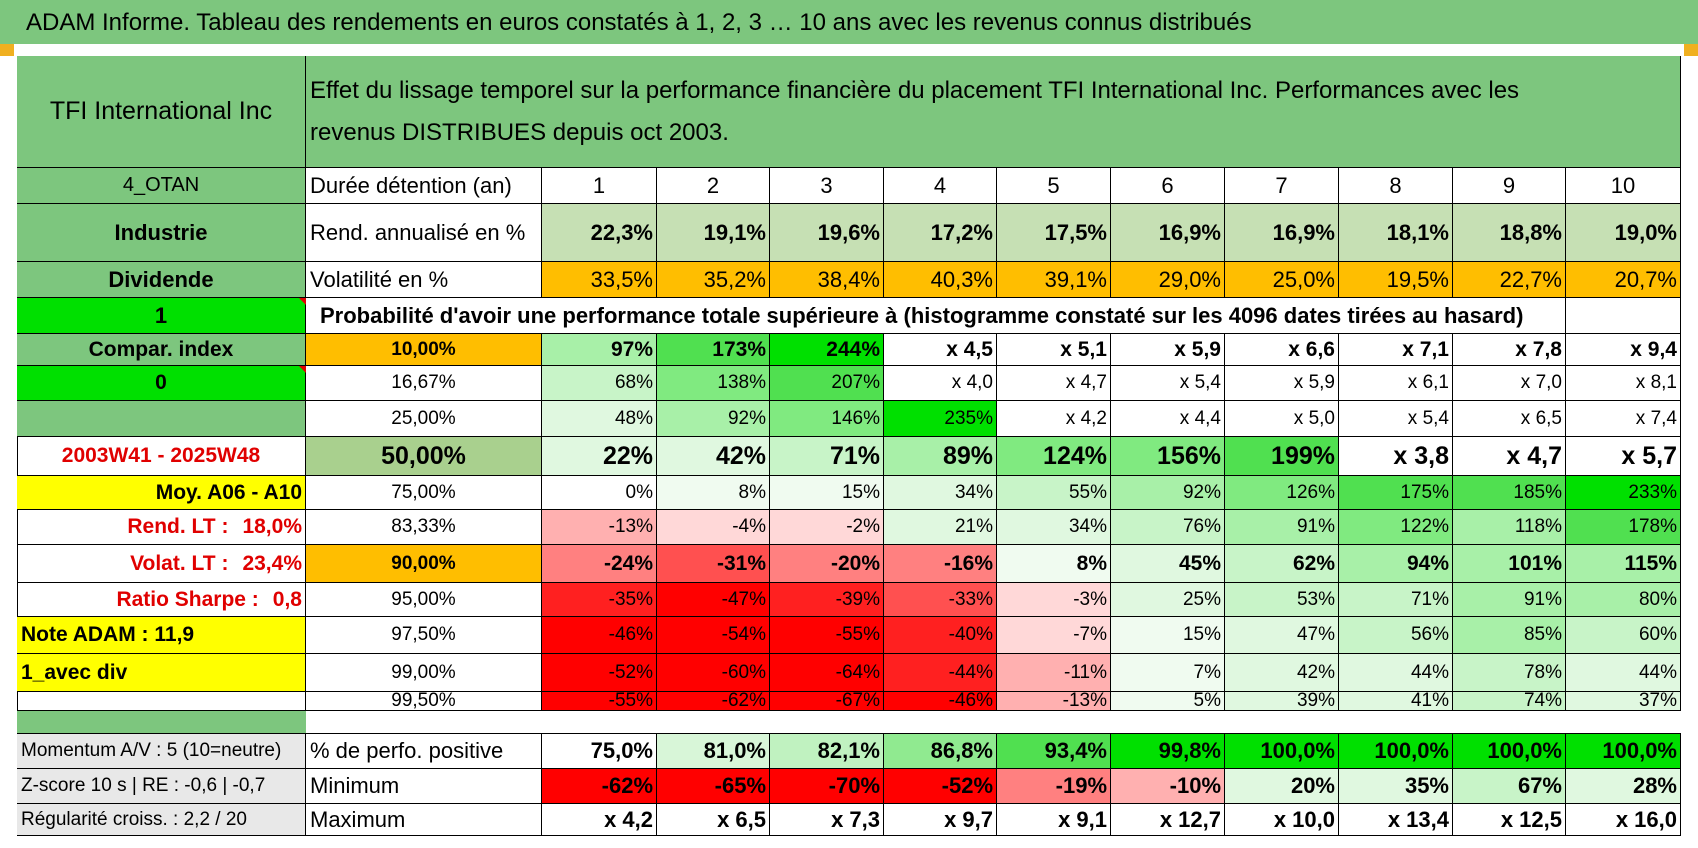  Describe the element at coordinates (1282, 635) in the screenshot. I see `probability-value: 47%` at that location.